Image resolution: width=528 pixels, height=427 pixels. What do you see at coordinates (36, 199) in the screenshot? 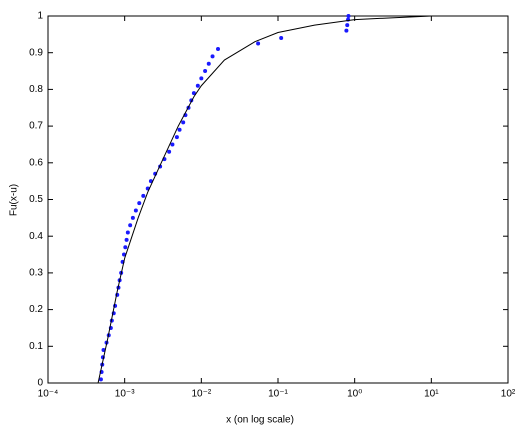
I see `y-tick-label: 0.5` at bounding box center [36, 199].